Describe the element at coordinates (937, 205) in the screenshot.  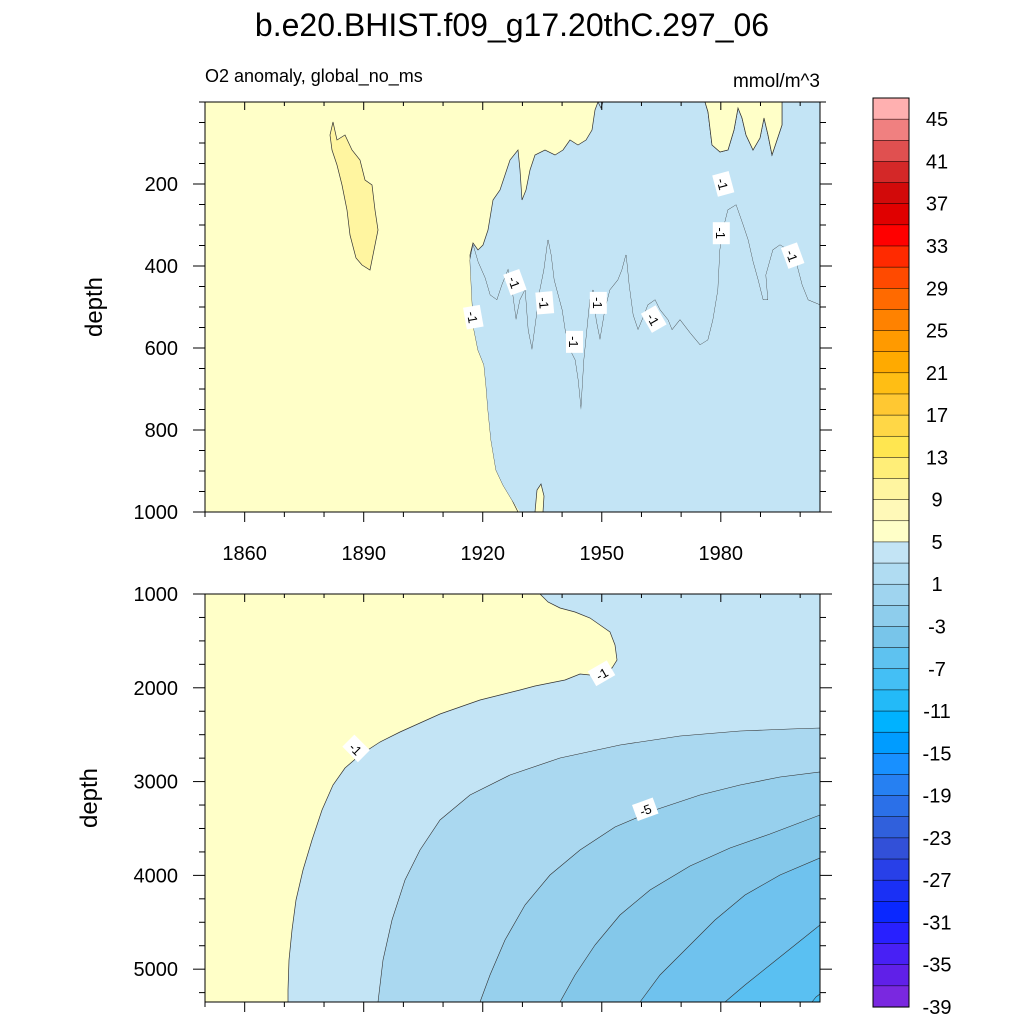
I see `colorbar-label: 37` at that location.